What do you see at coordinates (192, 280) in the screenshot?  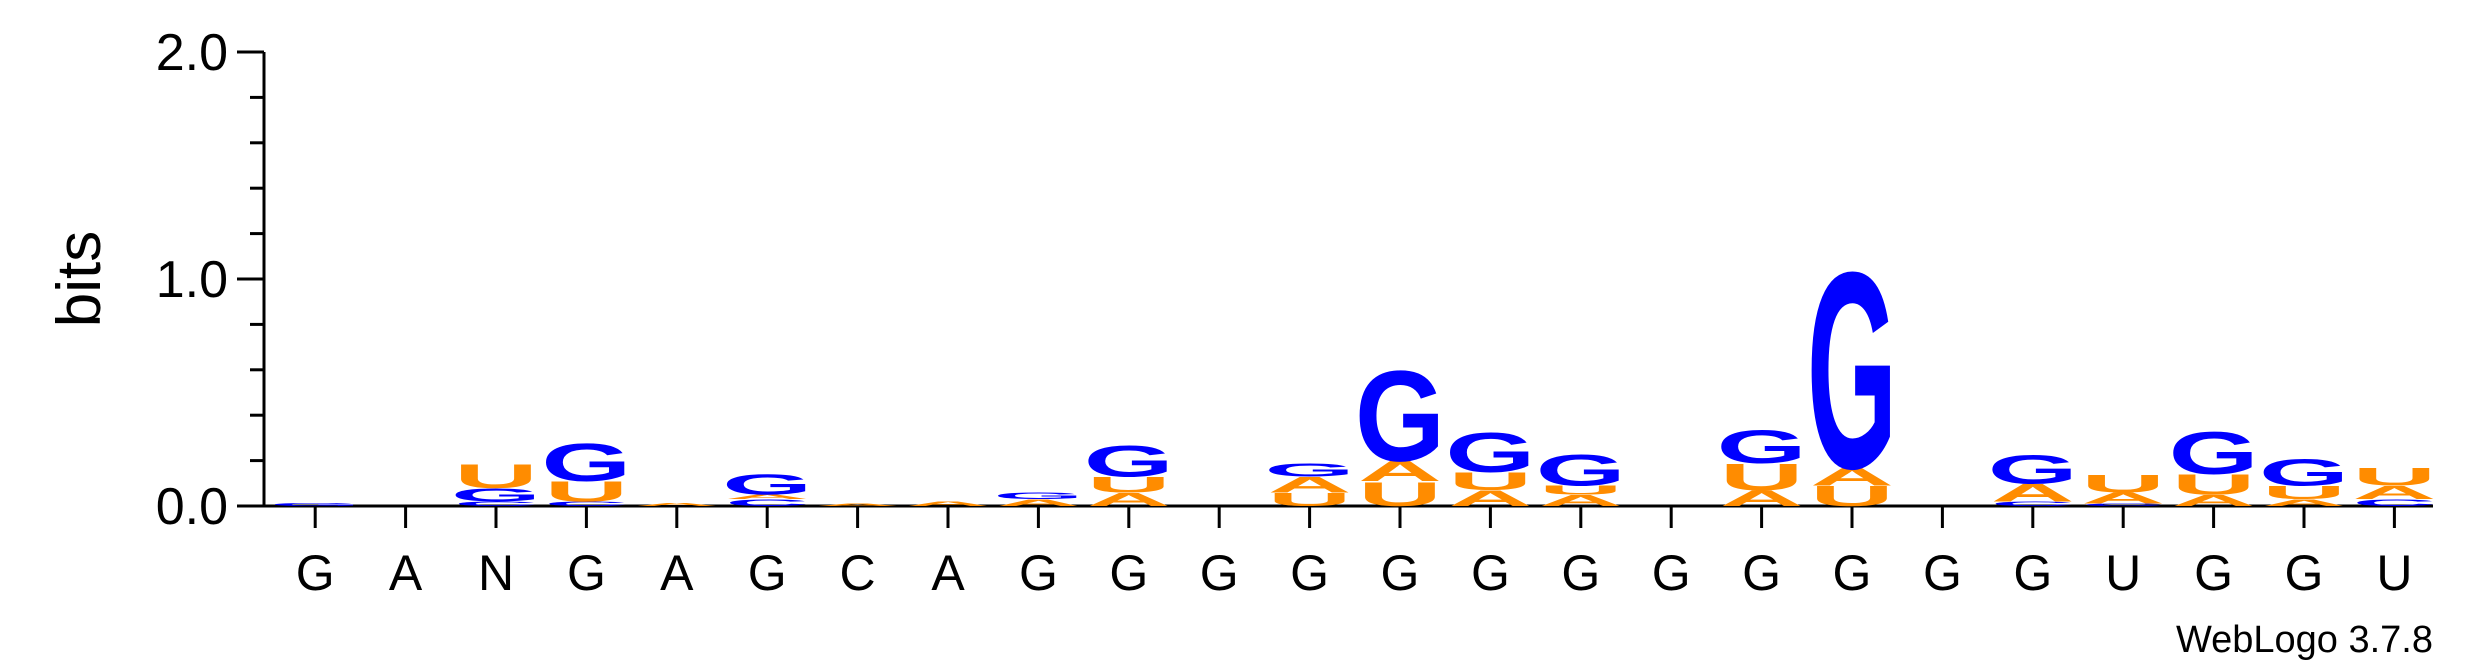 I see `y-tick-label-1: 1.0` at bounding box center [192, 280].